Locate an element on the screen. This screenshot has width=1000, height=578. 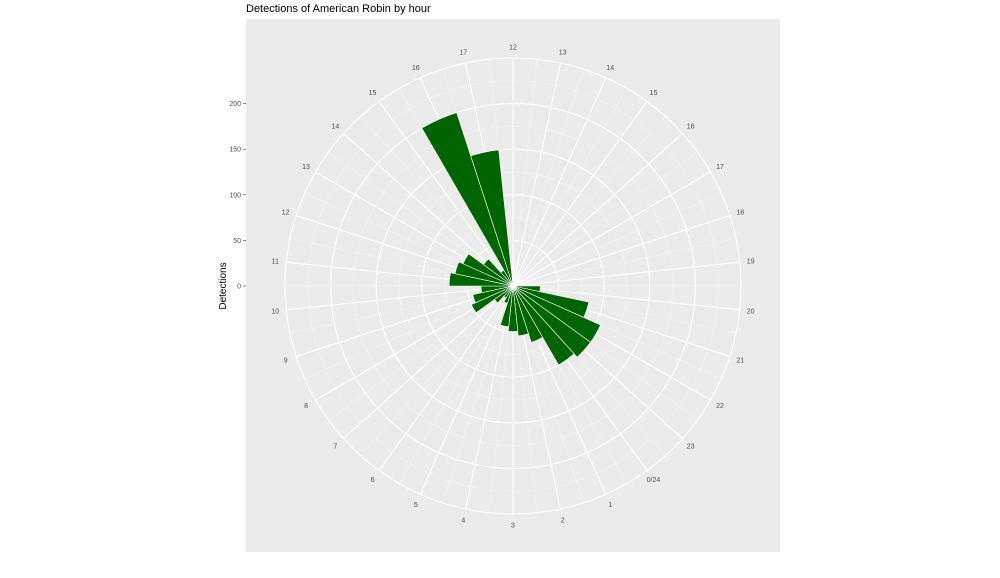
hour-label: 6 is located at coordinates (373, 480).